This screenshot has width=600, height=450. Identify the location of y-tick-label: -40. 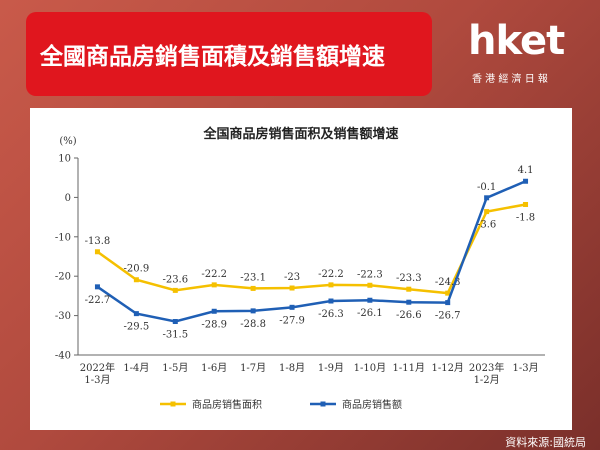
(63, 356).